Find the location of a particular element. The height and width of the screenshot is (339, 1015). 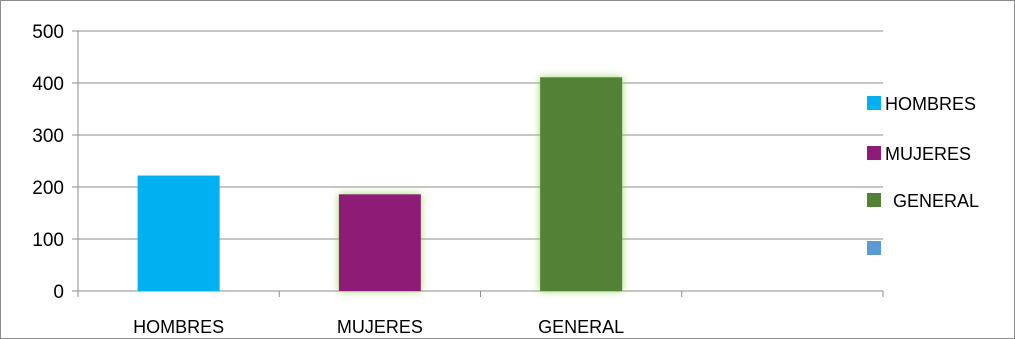

x-tick-label: MUJERES is located at coordinates (380, 327).